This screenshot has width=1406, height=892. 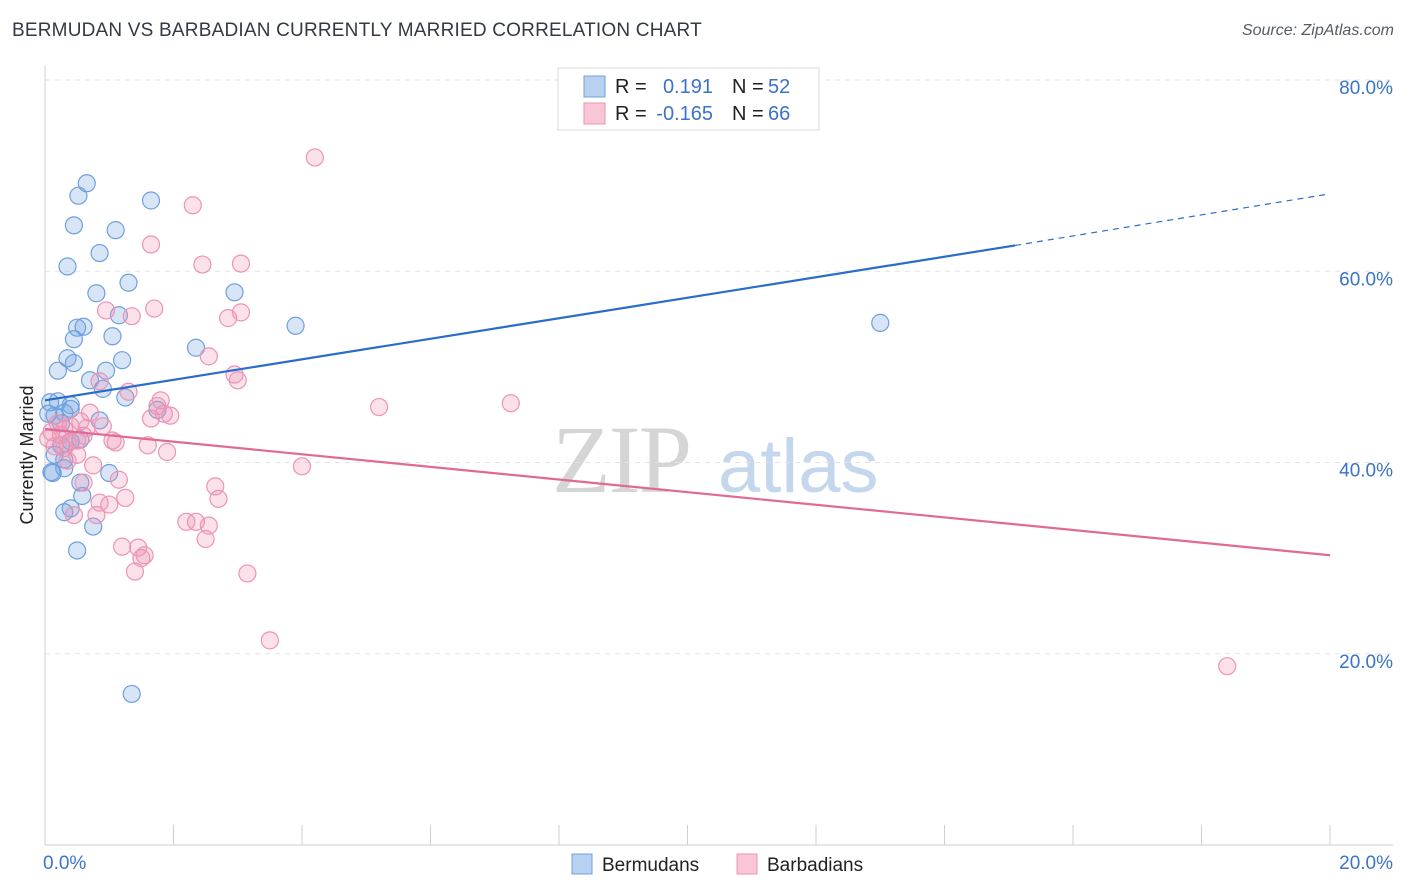 I want to click on legend-swatch-barbadians, so click(x=594, y=113).